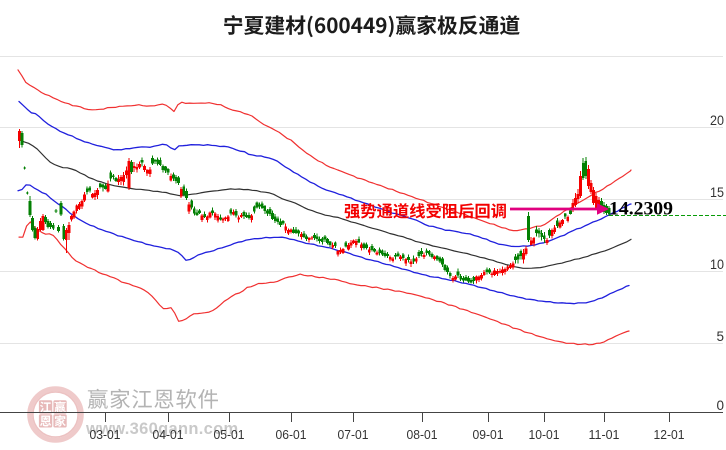 The width and height of the screenshot is (726, 450). Describe the element at coordinates (717, 192) in the screenshot. I see `svg-text: 15` at that location.